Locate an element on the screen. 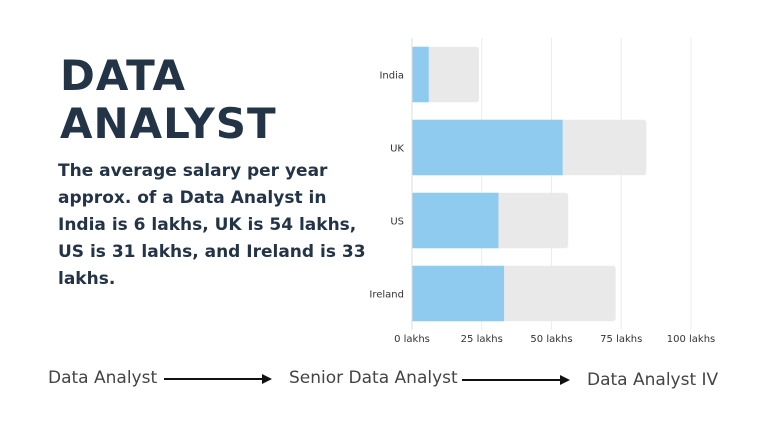  title-line-2: ANALYST is located at coordinates (168, 123).